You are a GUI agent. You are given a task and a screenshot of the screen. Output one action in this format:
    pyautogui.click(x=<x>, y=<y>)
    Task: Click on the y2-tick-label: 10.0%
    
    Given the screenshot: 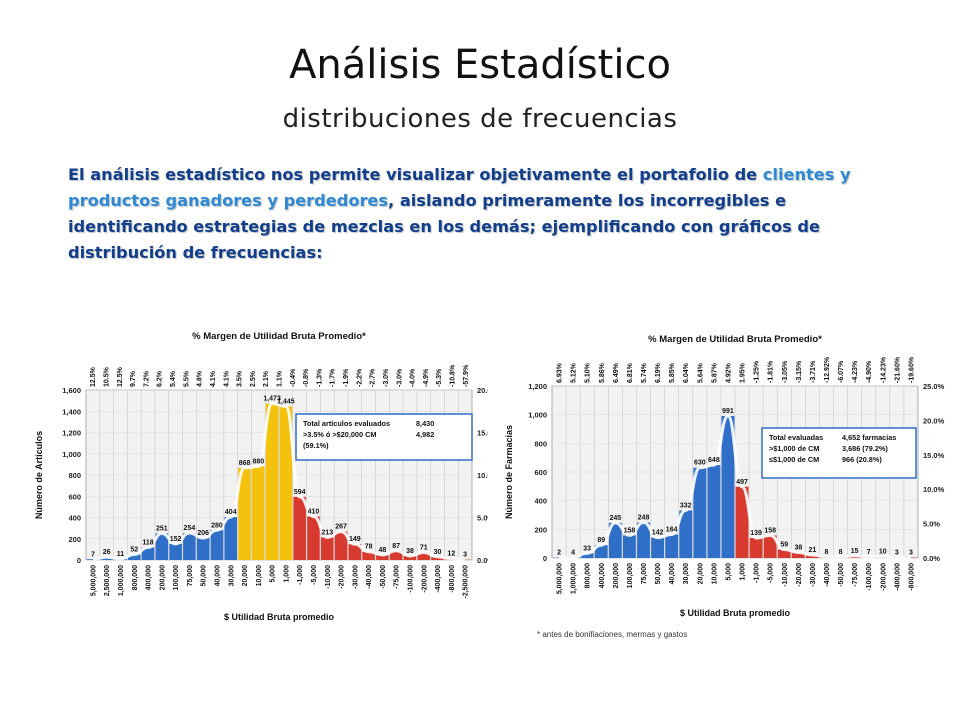 What is the action you would take?
    pyautogui.click(x=934, y=489)
    